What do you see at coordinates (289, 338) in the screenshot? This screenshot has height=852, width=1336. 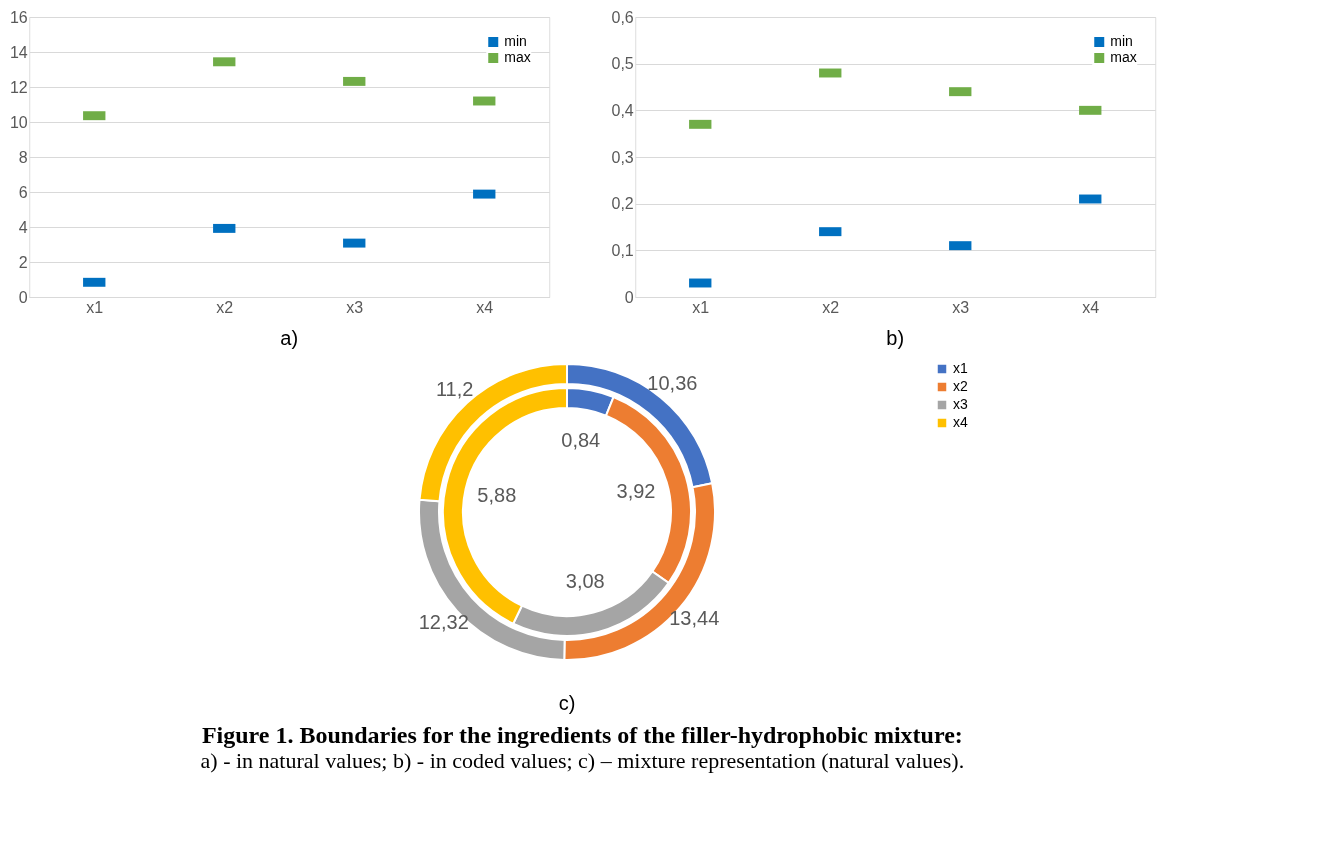 I see `text: a)` at bounding box center [289, 338].